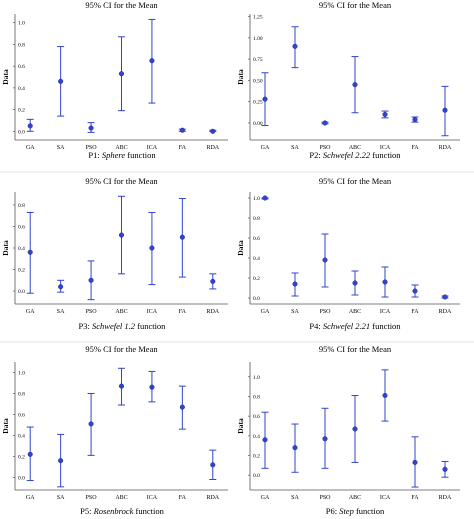 The image size is (474, 519). I want to click on y-tick-label: 0.75, so click(258, 60).